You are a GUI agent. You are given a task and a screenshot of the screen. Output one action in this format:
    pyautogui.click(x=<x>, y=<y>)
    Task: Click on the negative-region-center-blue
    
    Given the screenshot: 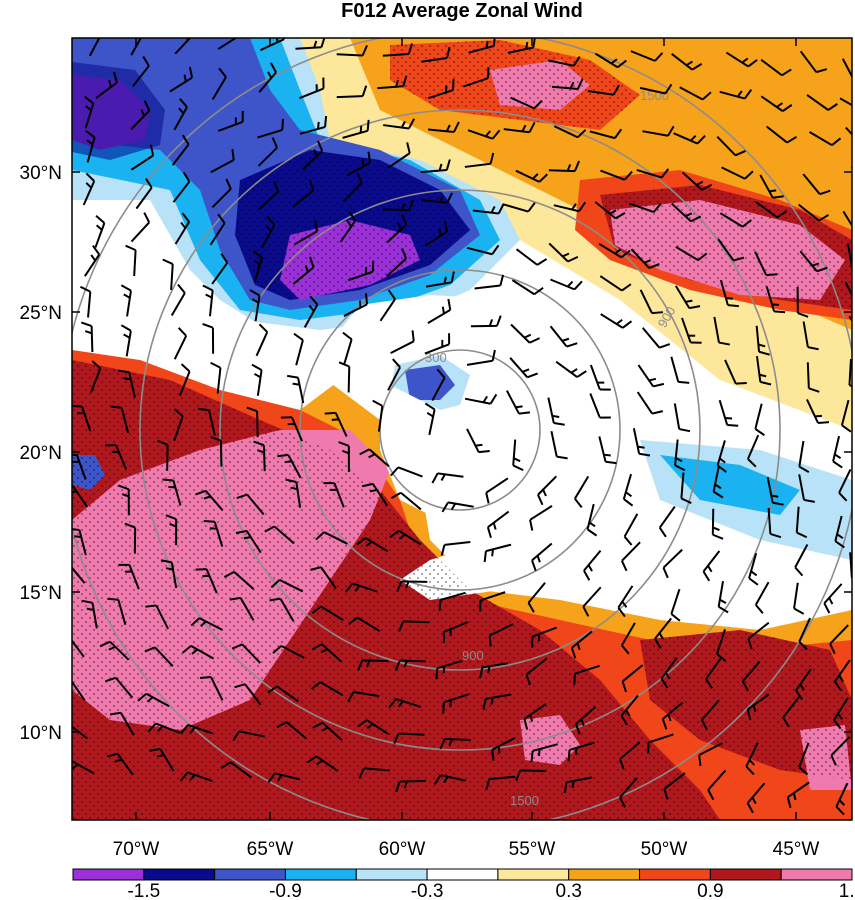 What is the action you would take?
    pyautogui.click(x=430, y=382)
    